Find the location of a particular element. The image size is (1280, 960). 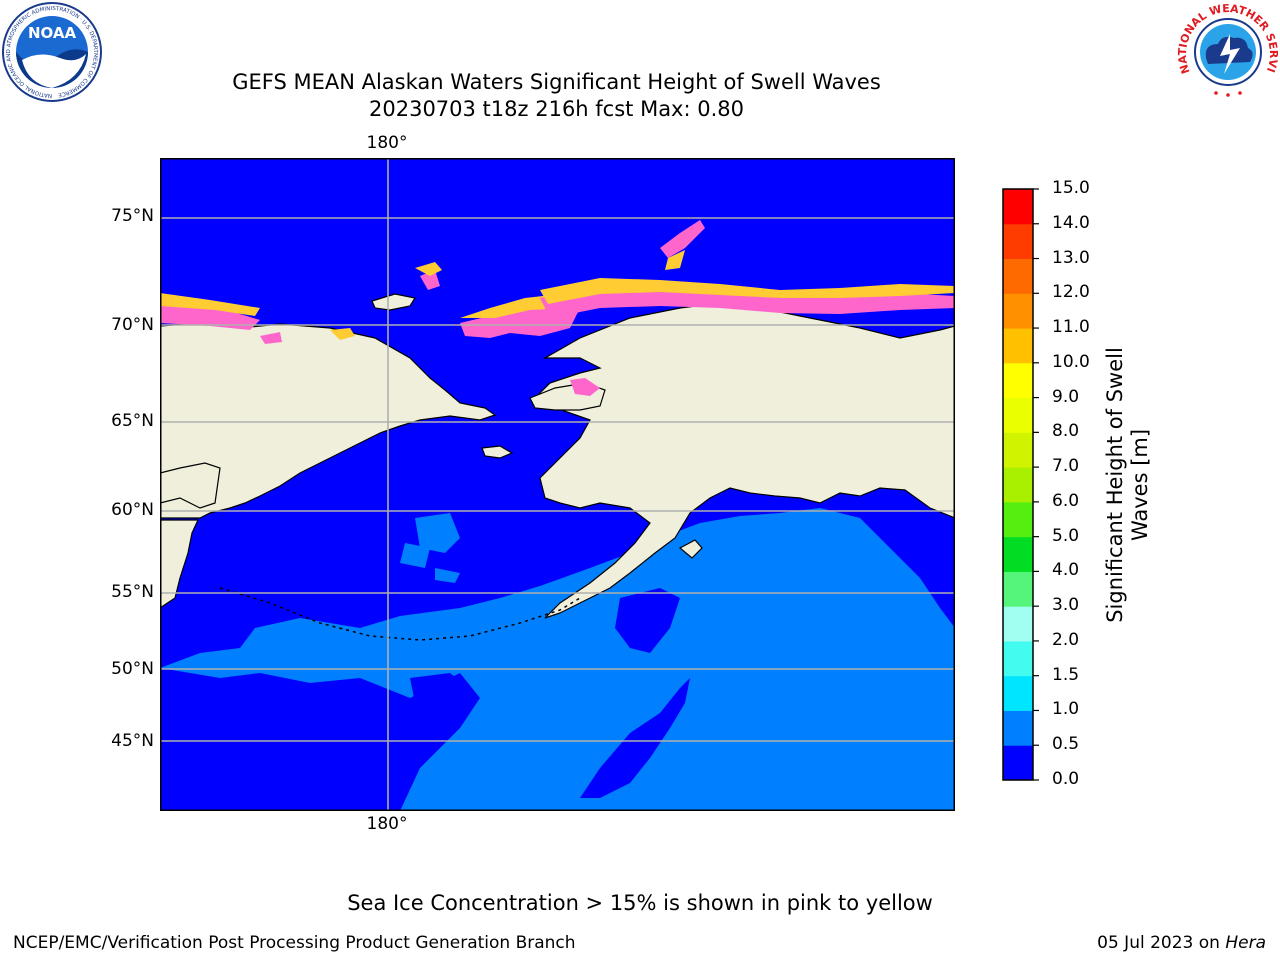

colorbar-tick-label: 13.0 is located at coordinates (1071, 257).